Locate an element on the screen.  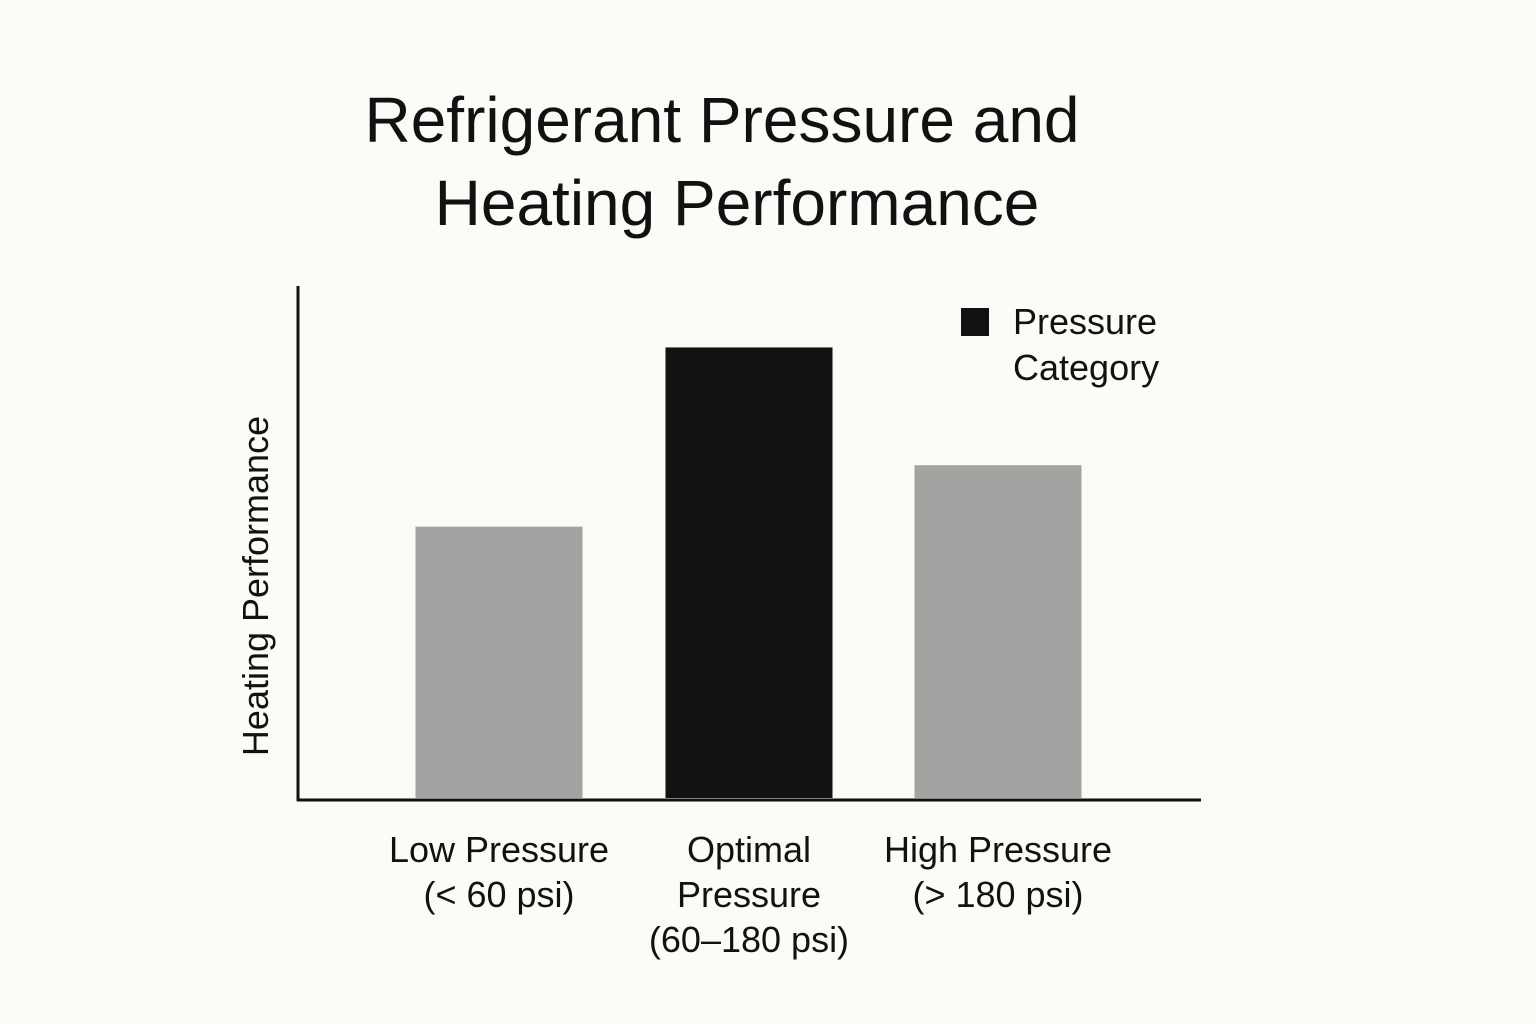
x-tick-label-1-line-2: (< 60 psi) is located at coordinates (498, 894).